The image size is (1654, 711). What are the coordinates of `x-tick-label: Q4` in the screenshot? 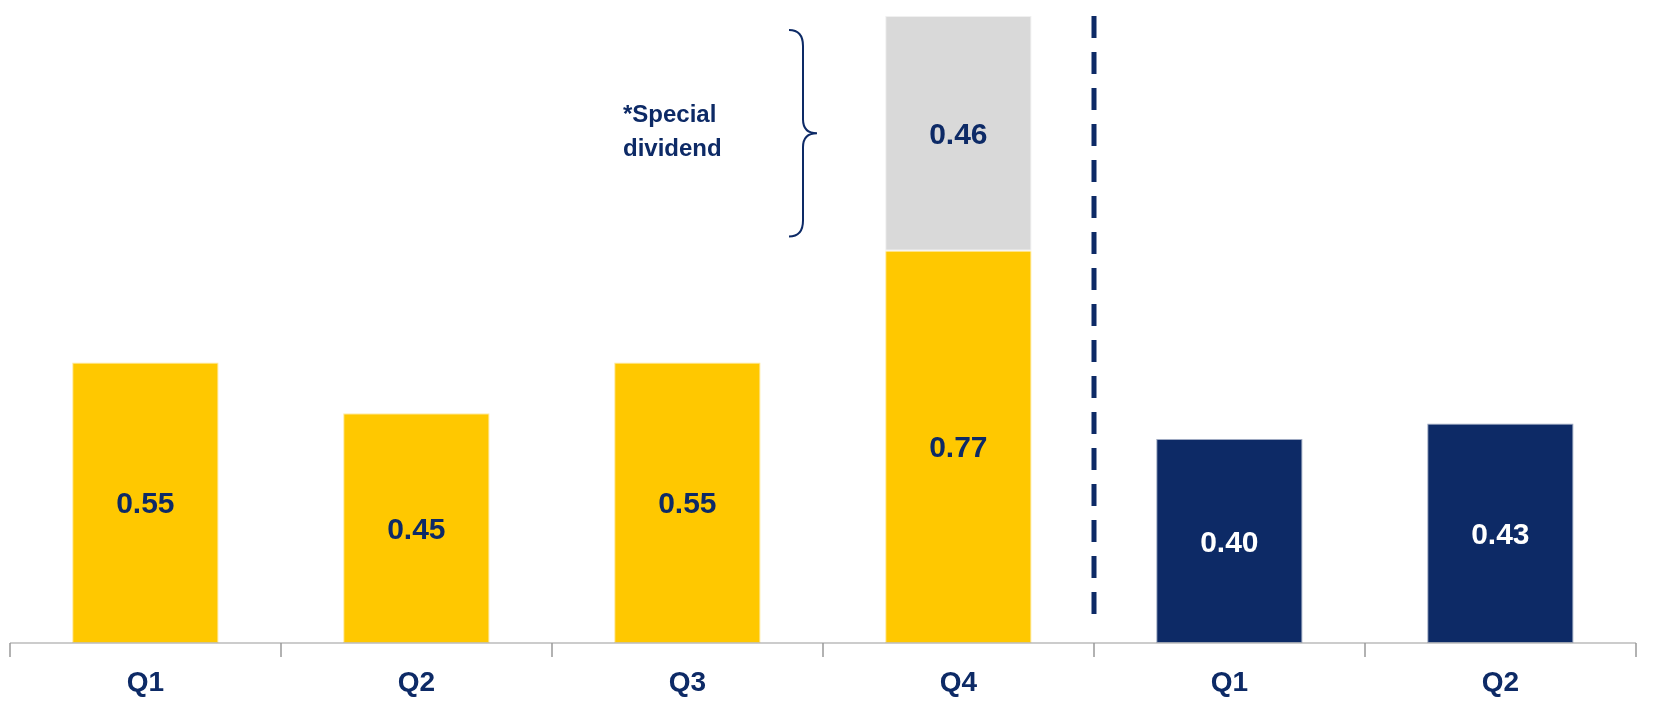 It's located at (958, 681).